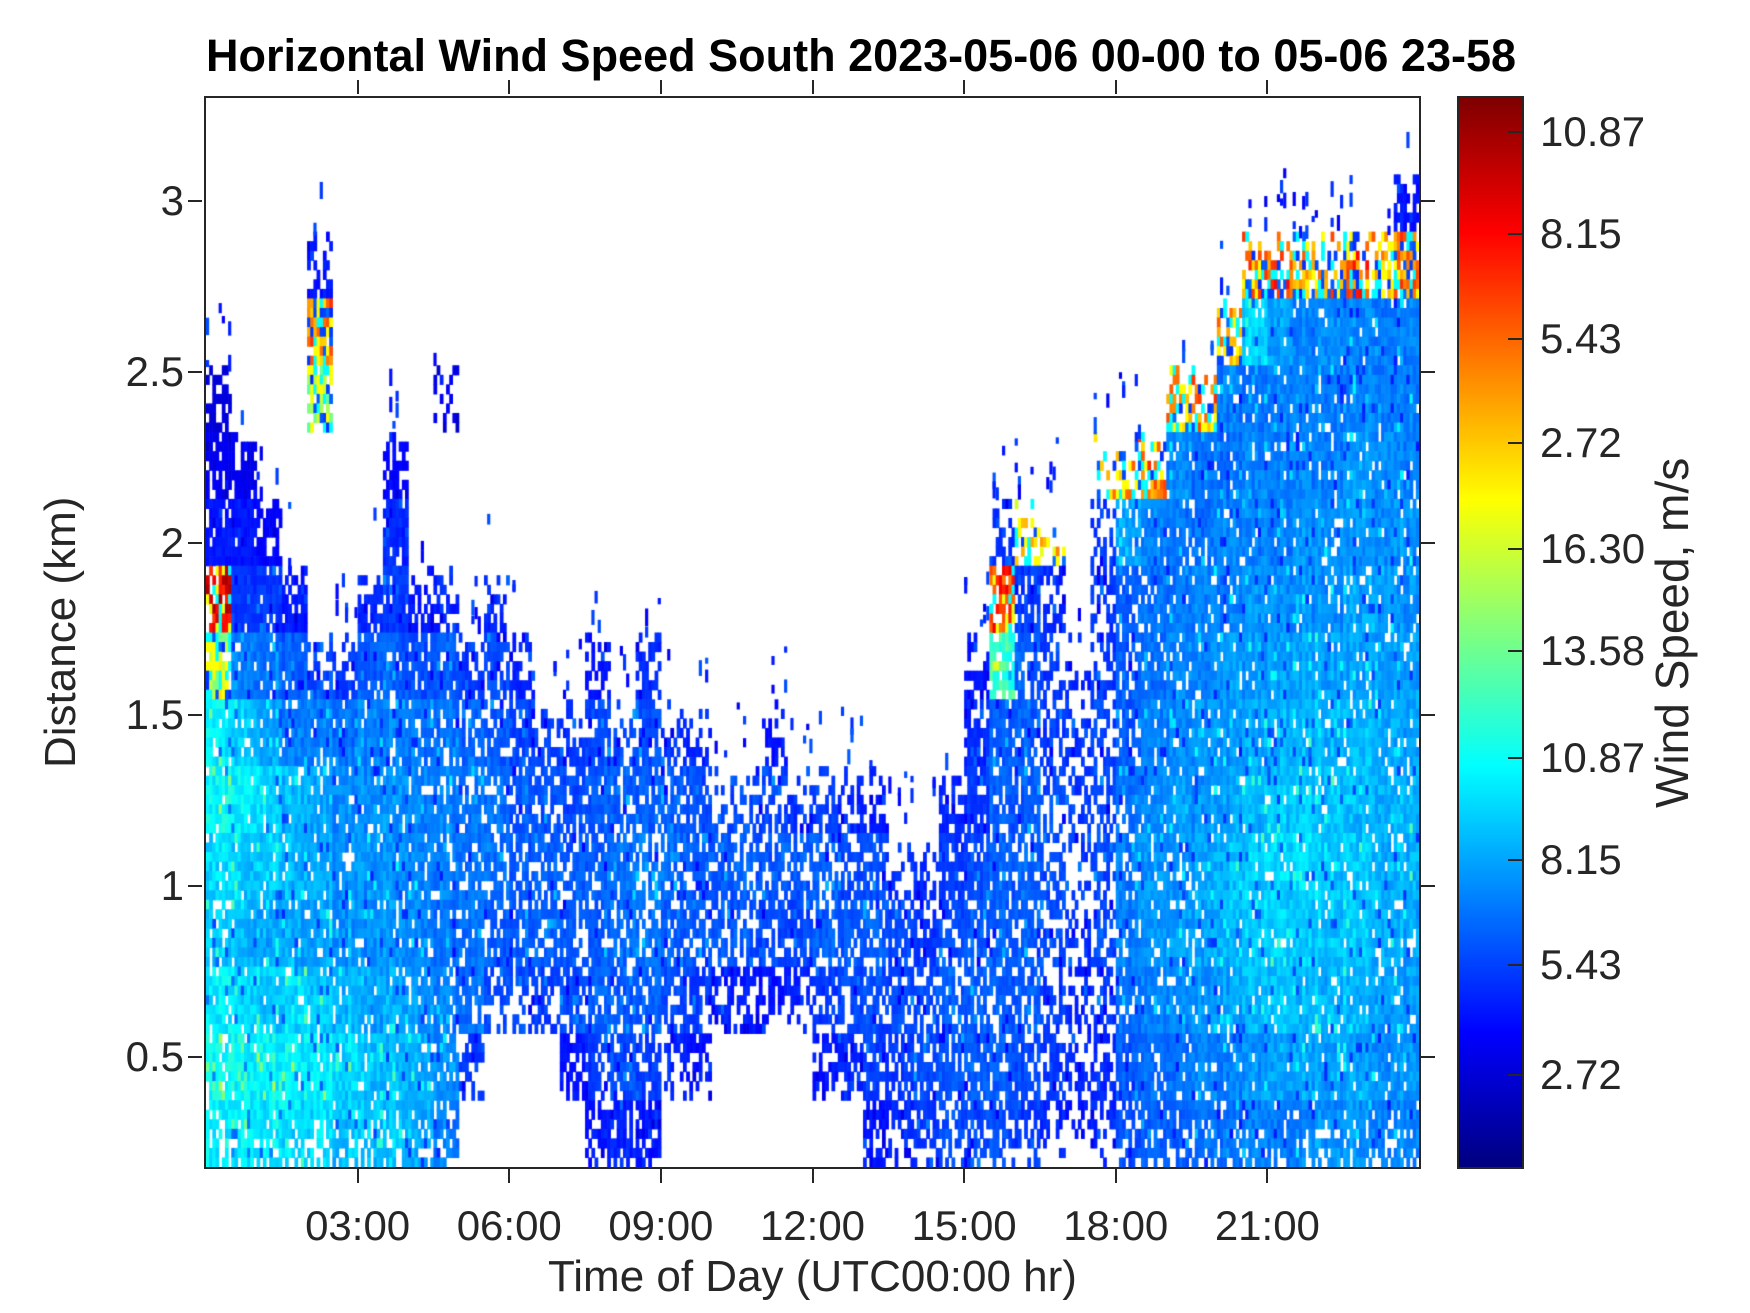  I want to click on x-tick-label: 18:00, so click(1116, 1225).